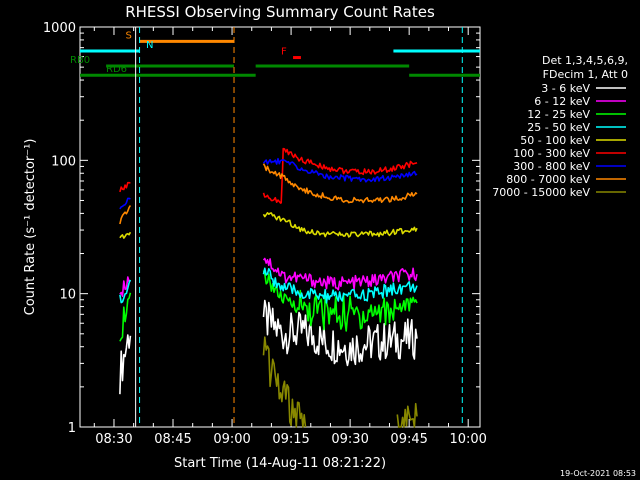  I want to click on flag-label: RB0, so click(80, 60).